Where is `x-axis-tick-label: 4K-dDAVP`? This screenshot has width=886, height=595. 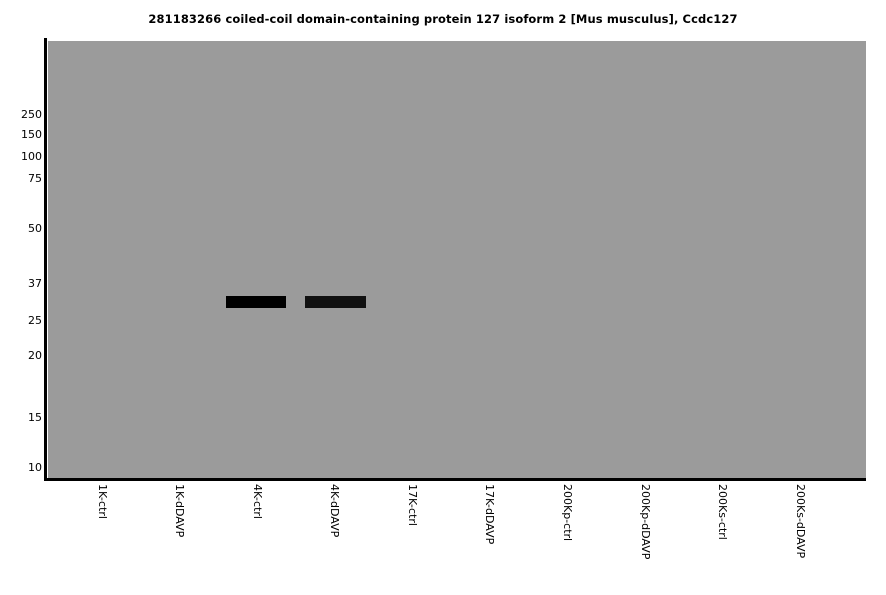
x-axis-tick-label: 4K-dDAVP is located at coordinates (334, 511).